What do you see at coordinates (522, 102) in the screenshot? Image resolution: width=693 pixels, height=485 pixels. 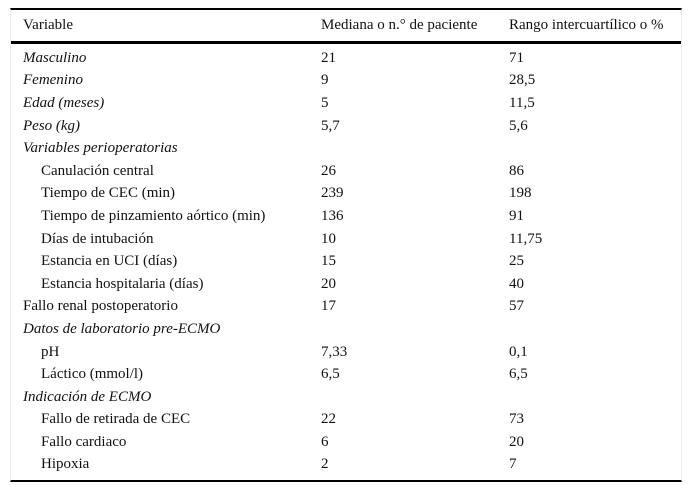 I see `row-iqr: 11,5` at bounding box center [522, 102].